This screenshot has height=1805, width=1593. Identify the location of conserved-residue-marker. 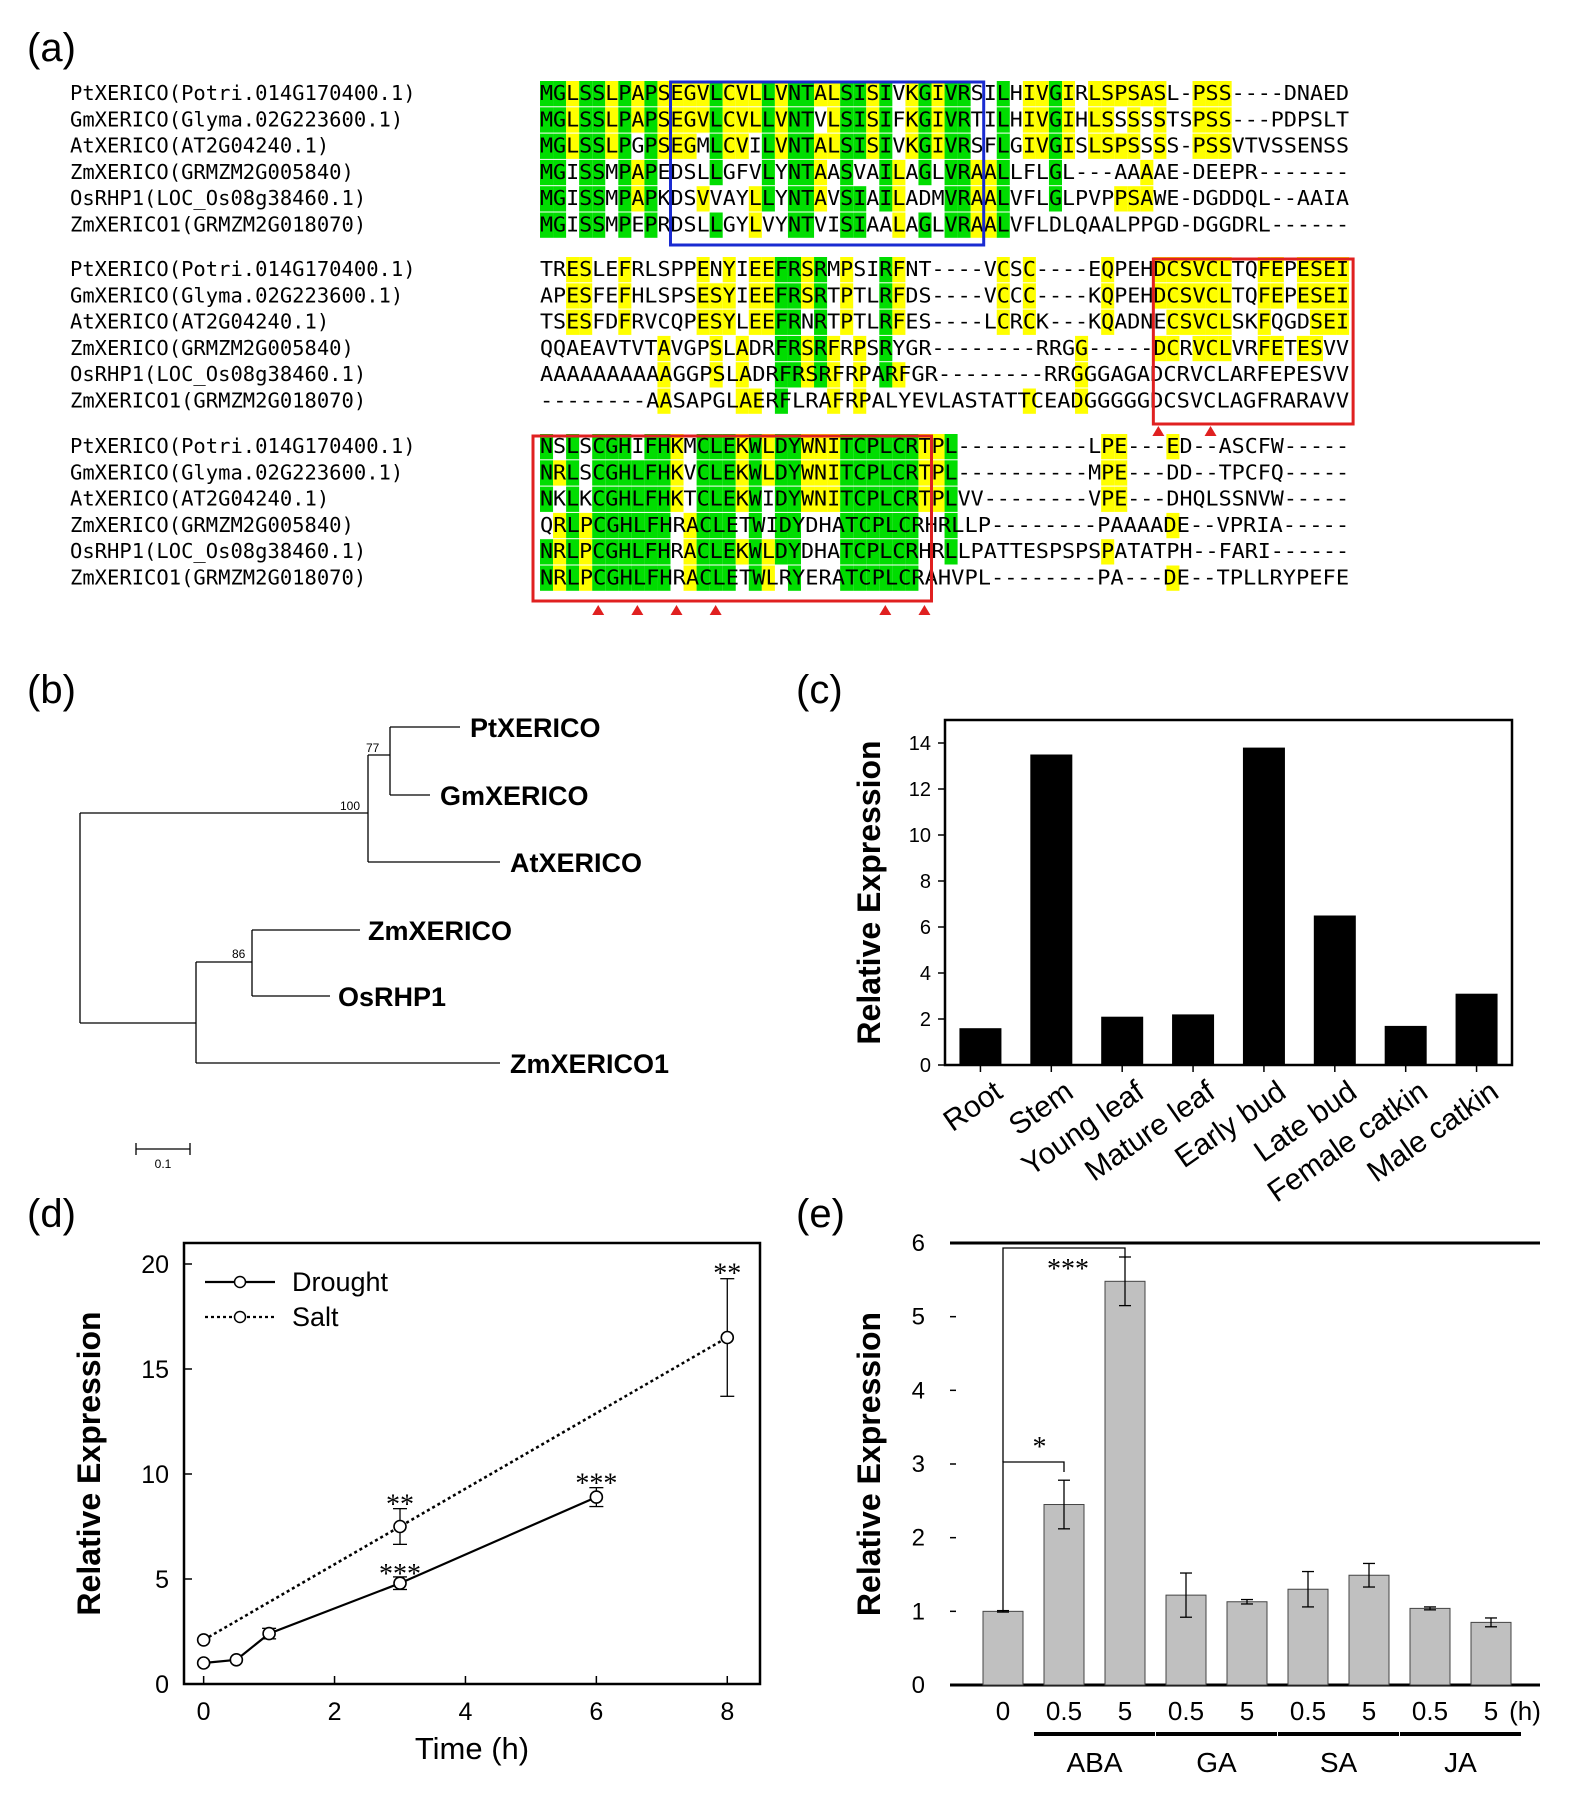
(1210, 431).